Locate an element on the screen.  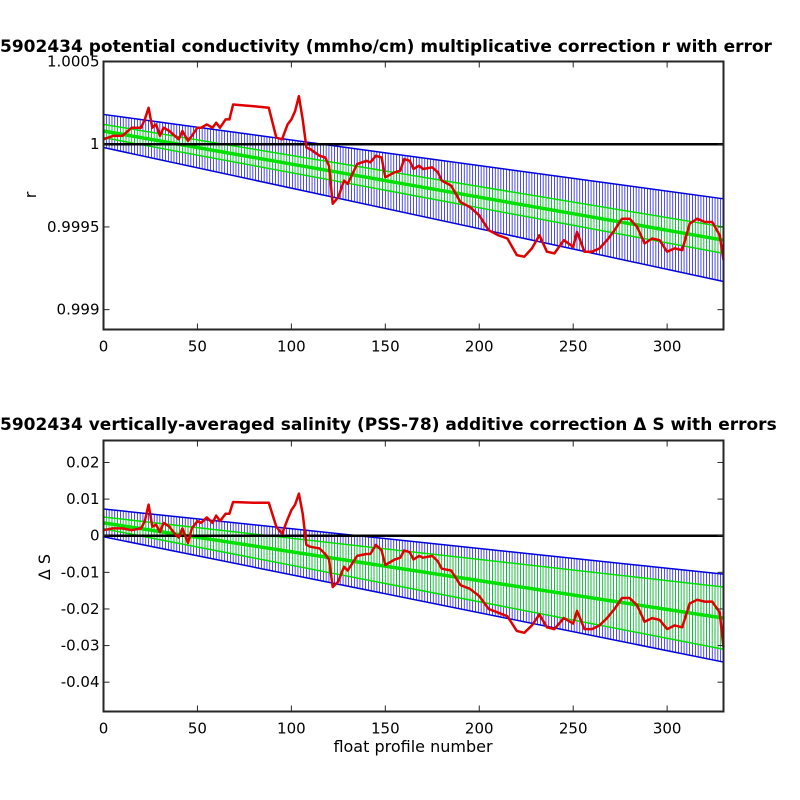
y-axis-label: r is located at coordinates (30, 194).